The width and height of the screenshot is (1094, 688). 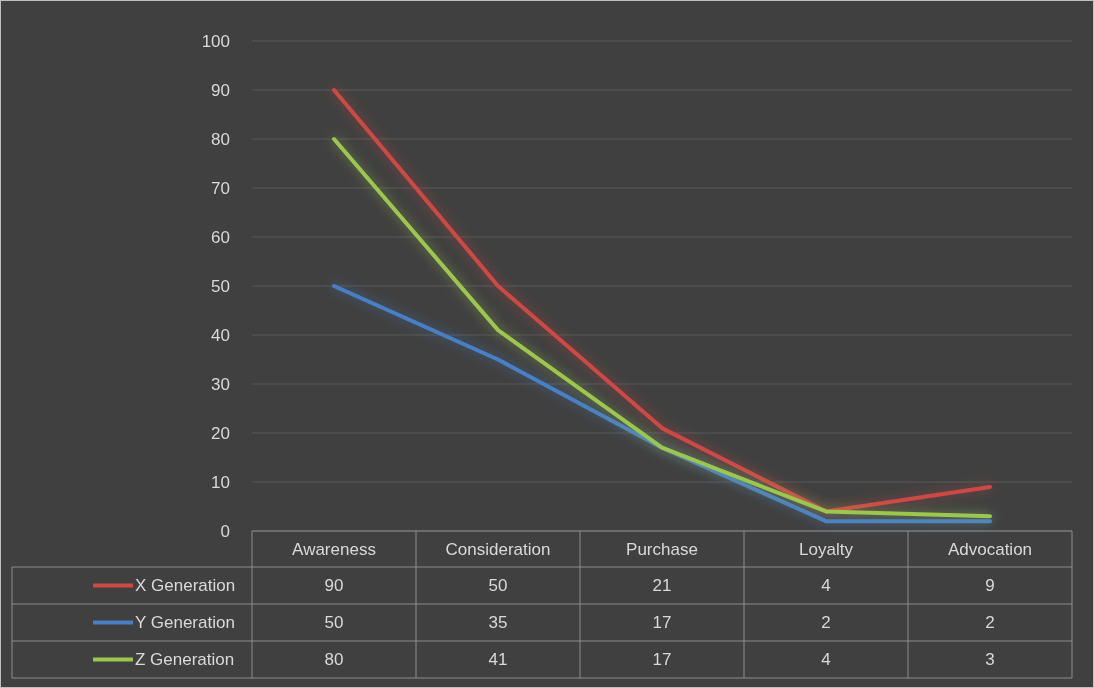 What do you see at coordinates (334, 549) in the screenshot?
I see `x-tick-label: Awareness` at bounding box center [334, 549].